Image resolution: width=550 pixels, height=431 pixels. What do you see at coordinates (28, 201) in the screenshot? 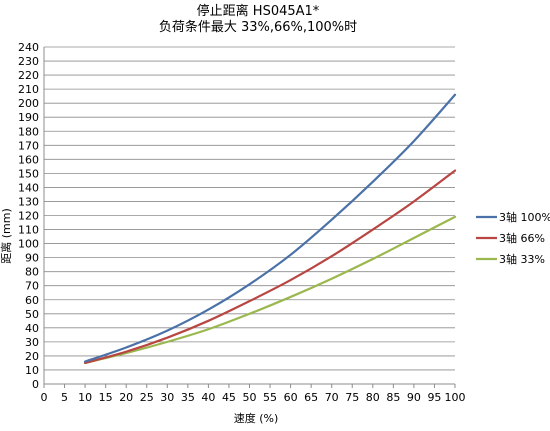
I see `y-tick-label: 130` at bounding box center [28, 201].